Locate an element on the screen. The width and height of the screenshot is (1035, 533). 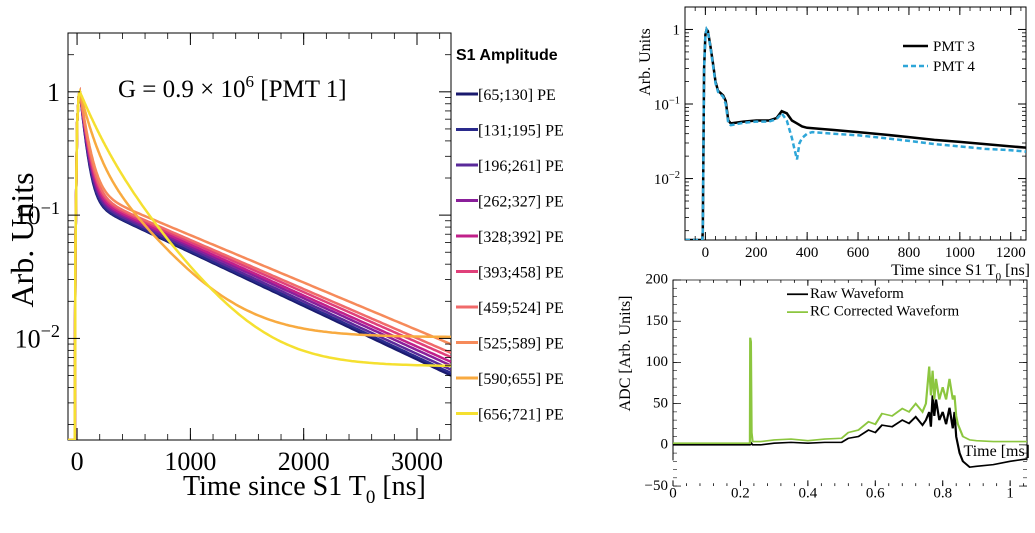
legend-label: [590;655] PE is located at coordinates (521, 379).